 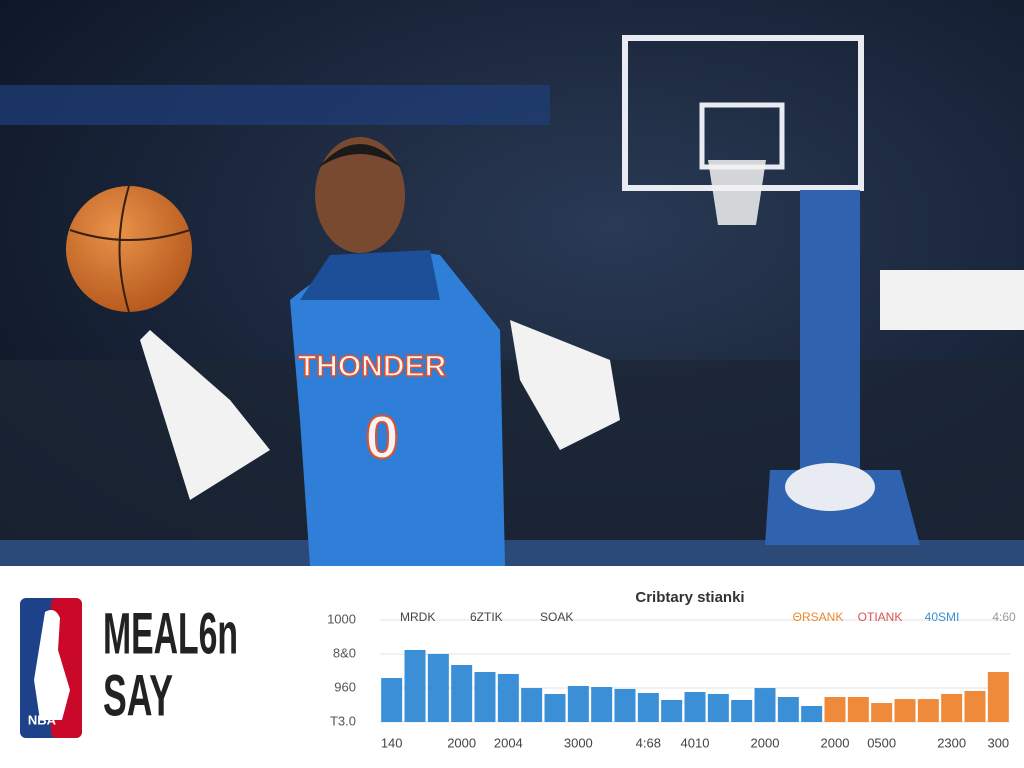 What do you see at coordinates (689, 597) in the screenshot?
I see `chart-title: Cribtary stianki` at bounding box center [689, 597].